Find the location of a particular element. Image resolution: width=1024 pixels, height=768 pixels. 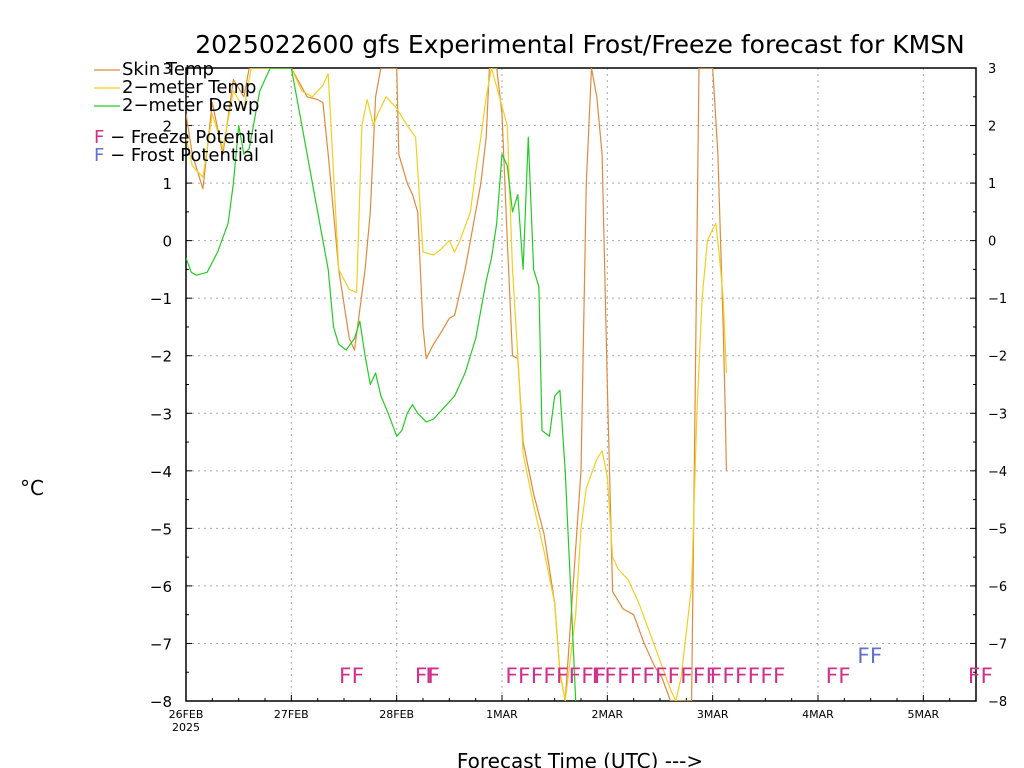

legend-entry: 2−meter Dewp is located at coordinates (190, 105).